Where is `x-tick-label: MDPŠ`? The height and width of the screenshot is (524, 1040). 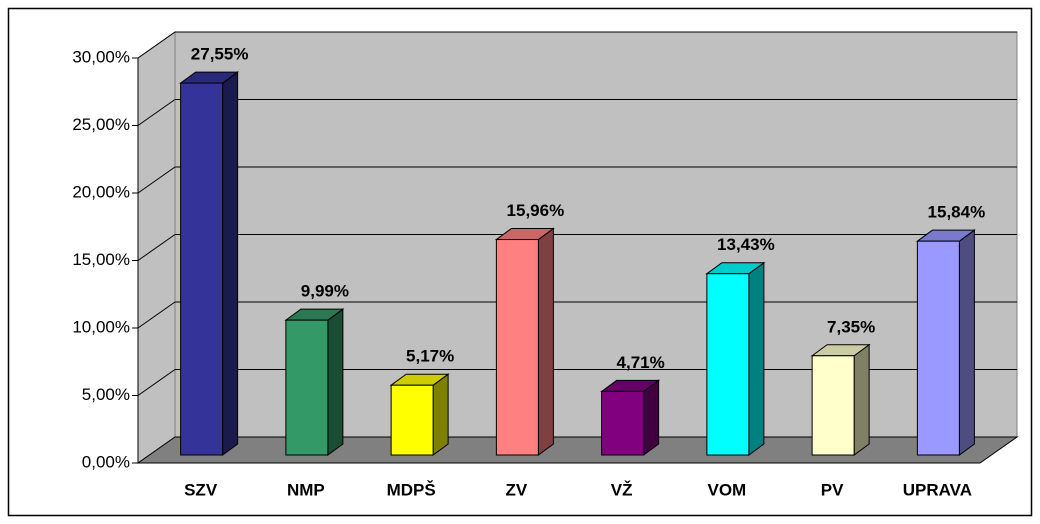
x-tick-label: MDPŠ is located at coordinates (411, 489).